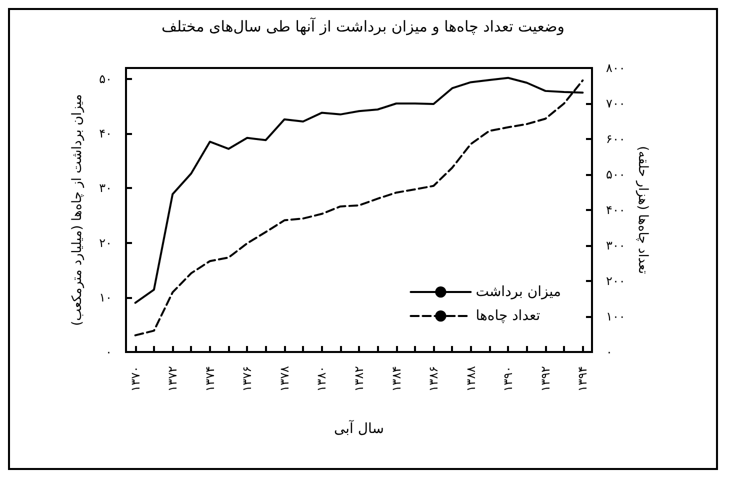 Image resolution: width=730 pixels, height=484 pixels. Describe the element at coordinates (508, 379) in the screenshot. I see `x-tick-label: ۱۳۹۰` at that location.